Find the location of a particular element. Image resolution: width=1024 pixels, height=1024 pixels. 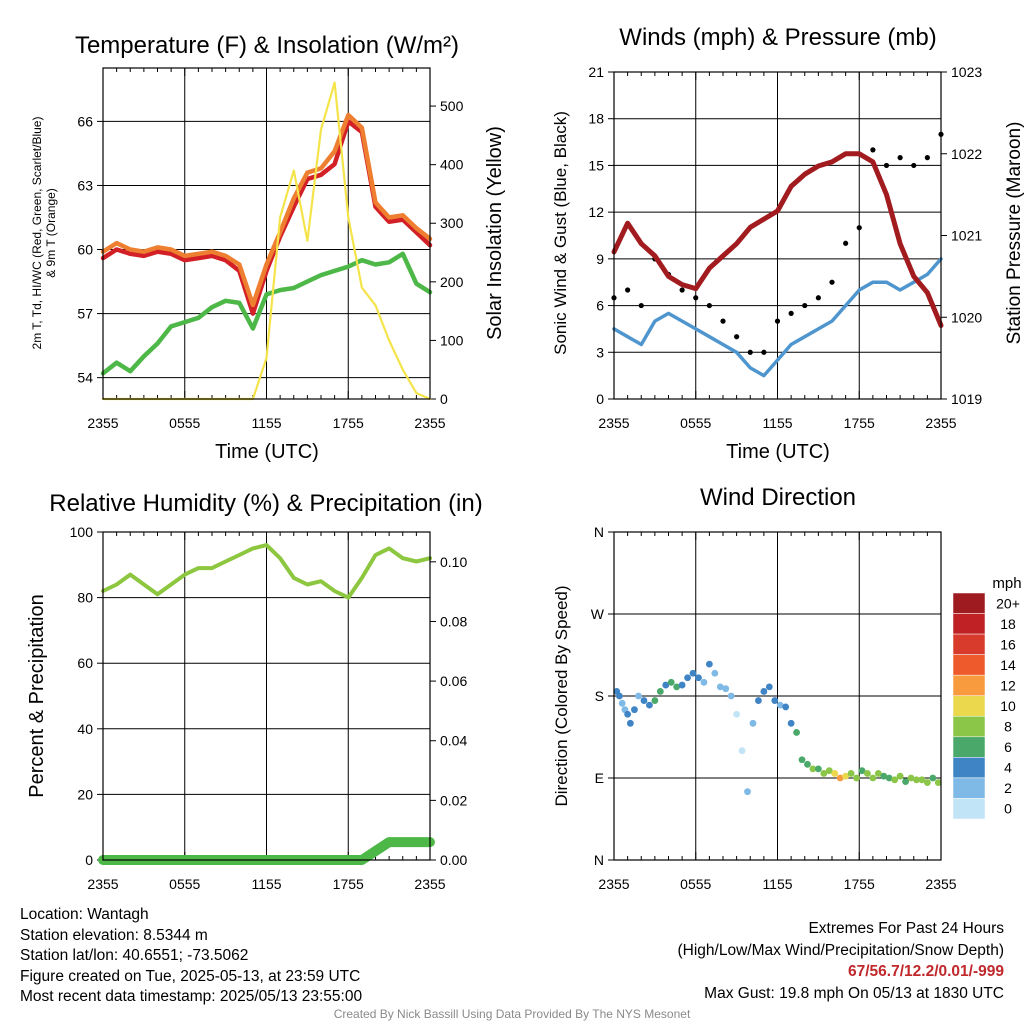

rh-frame is located at coordinates (266, 696).